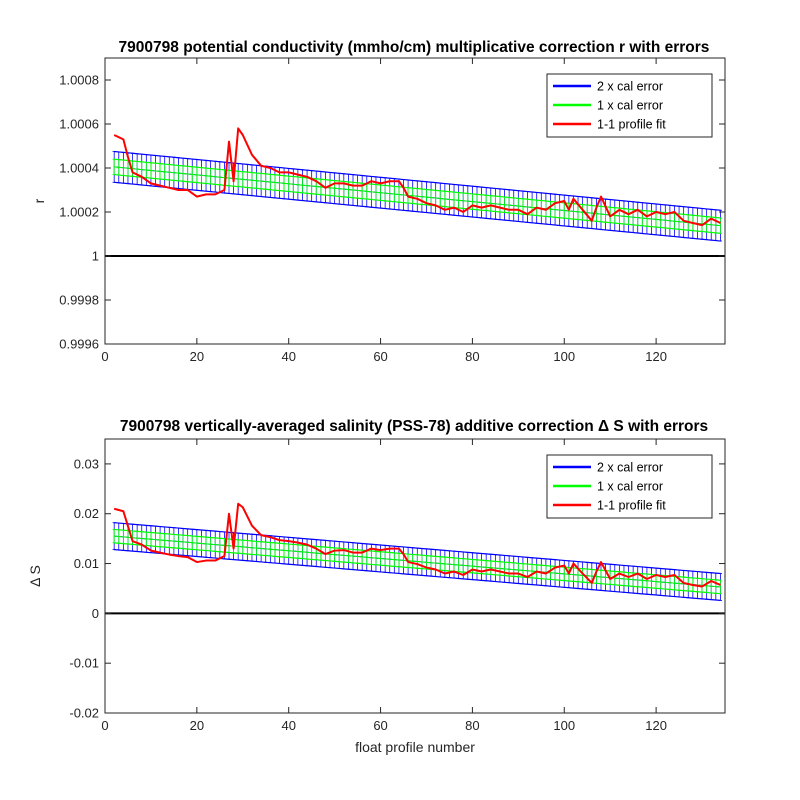 Image resolution: width=800 pixels, height=800 pixels. I want to click on cal-error-bars, so click(417, 196).